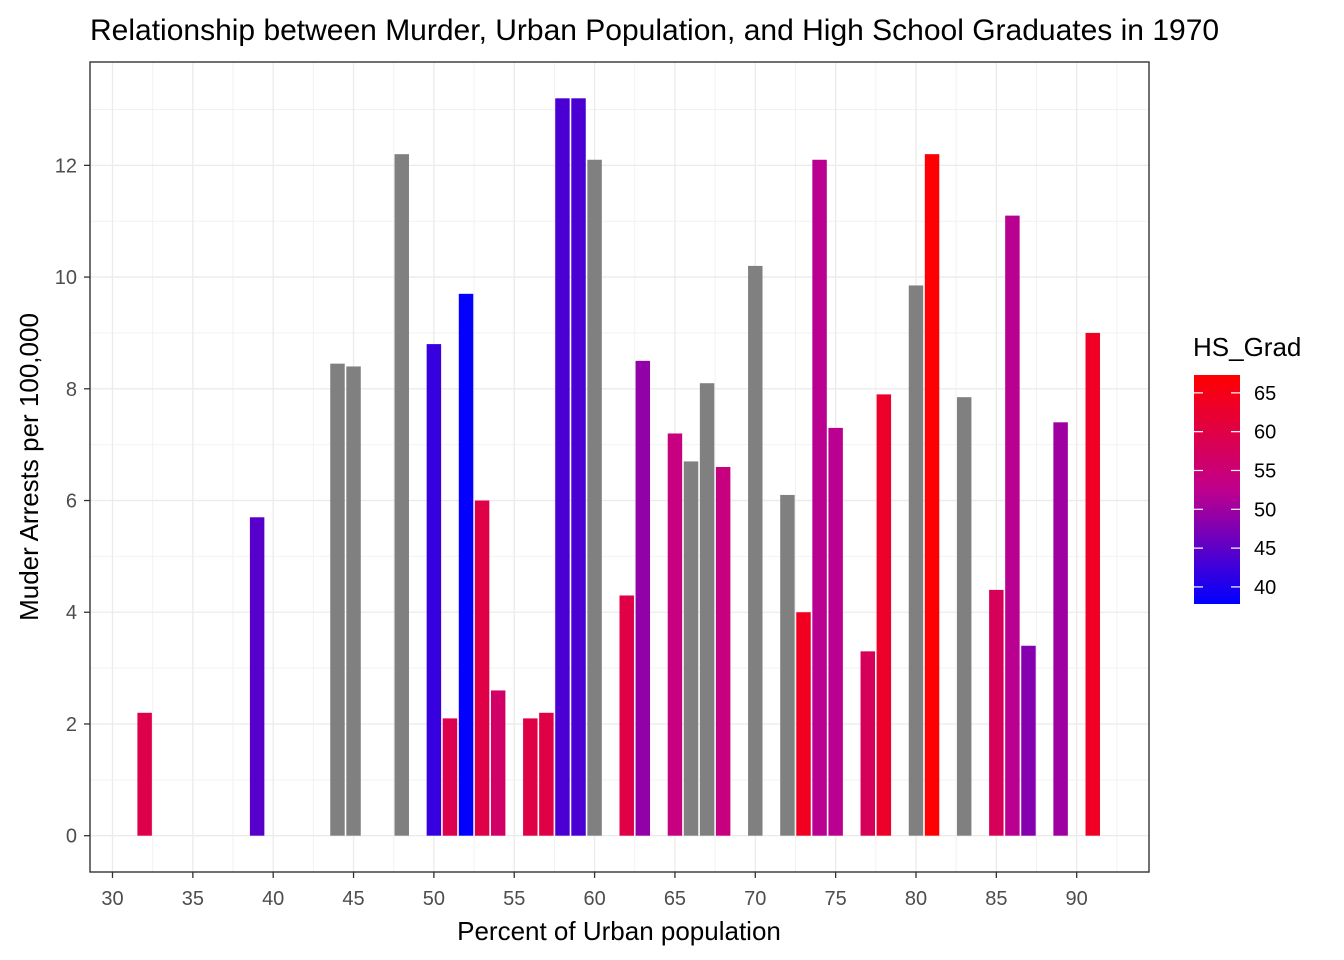  What do you see at coordinates (273, 899) in the screenshot?
I see `x-tick-label: 40` at bounding box center [273, 899].